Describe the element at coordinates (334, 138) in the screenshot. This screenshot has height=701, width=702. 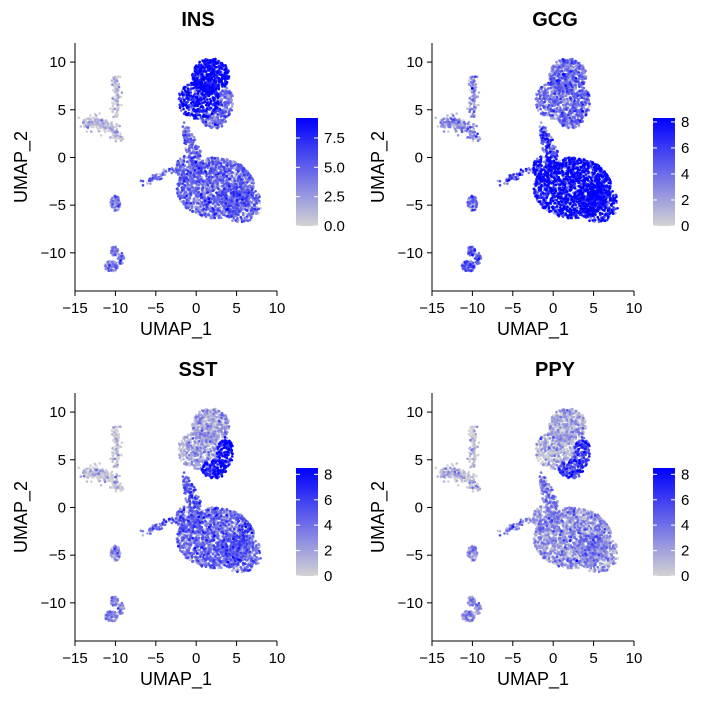
I see `colorbar-tick-label: 7.5` at that location.